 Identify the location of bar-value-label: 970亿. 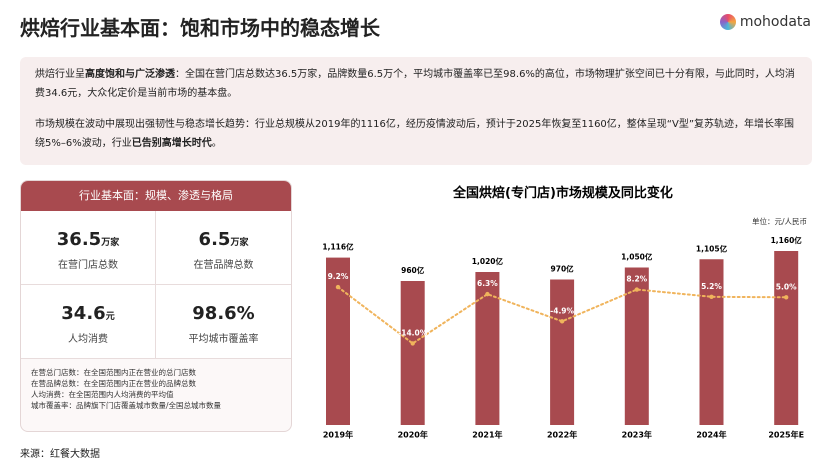
(563, 269).